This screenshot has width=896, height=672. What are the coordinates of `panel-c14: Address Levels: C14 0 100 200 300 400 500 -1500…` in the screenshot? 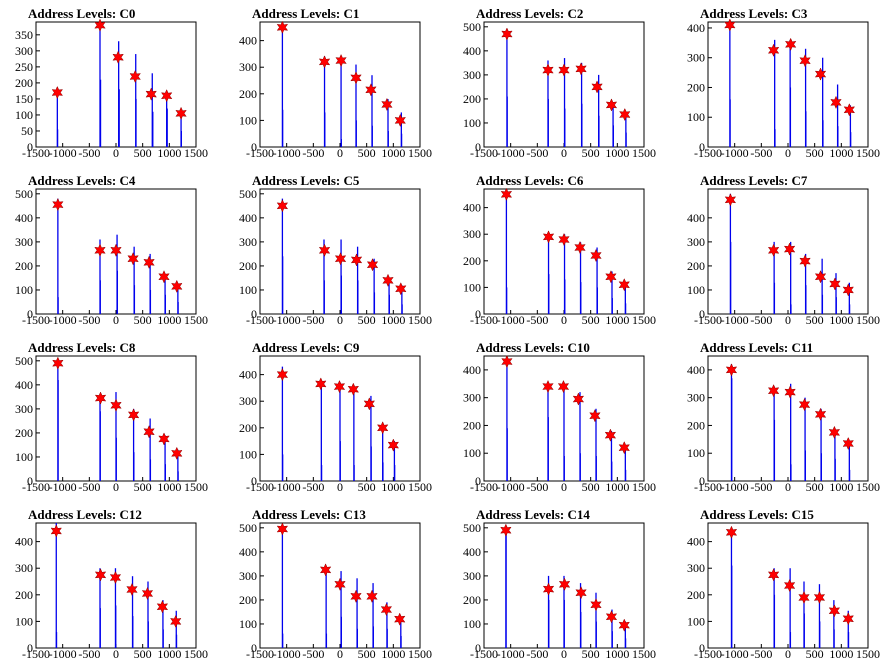 It's located at (559, 584).